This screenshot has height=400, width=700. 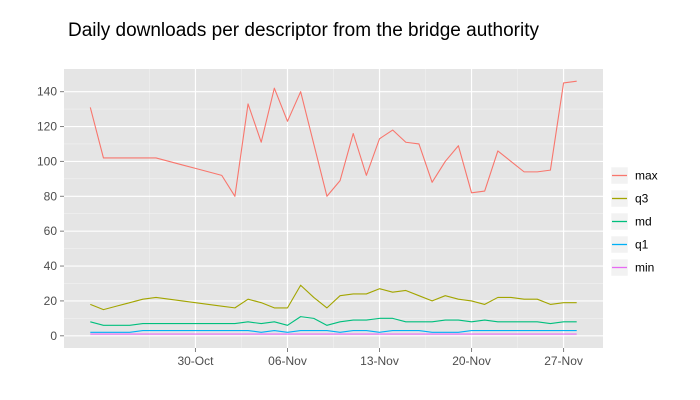 I want to click on y-tick-label: 120, so click(x=47, y=127).